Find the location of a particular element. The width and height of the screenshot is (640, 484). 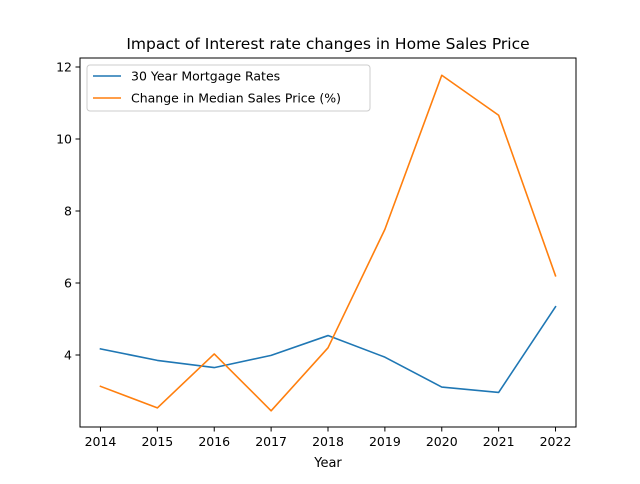

y-tick-label: 6 is located at coordinates (68, 283).